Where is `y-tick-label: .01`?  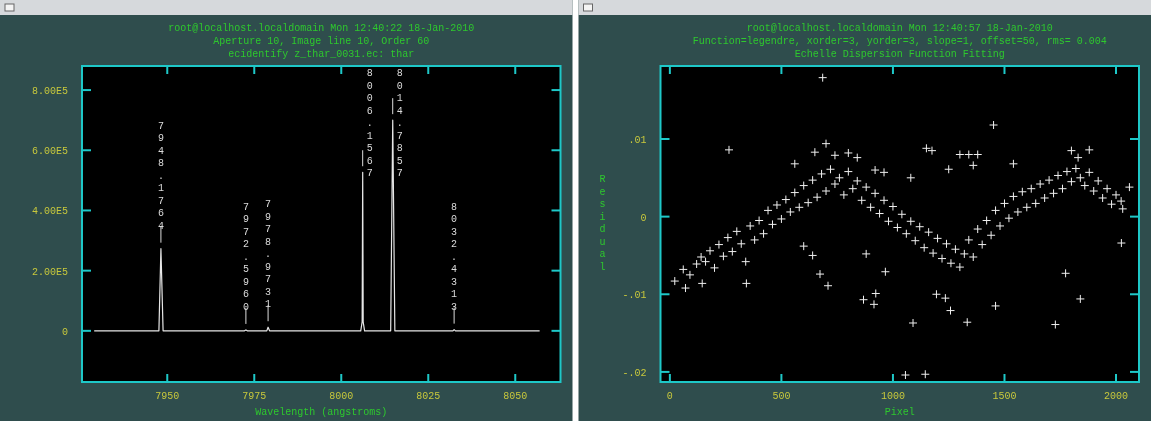 y-tick-label: .01 is located at coordinates (637, 140).